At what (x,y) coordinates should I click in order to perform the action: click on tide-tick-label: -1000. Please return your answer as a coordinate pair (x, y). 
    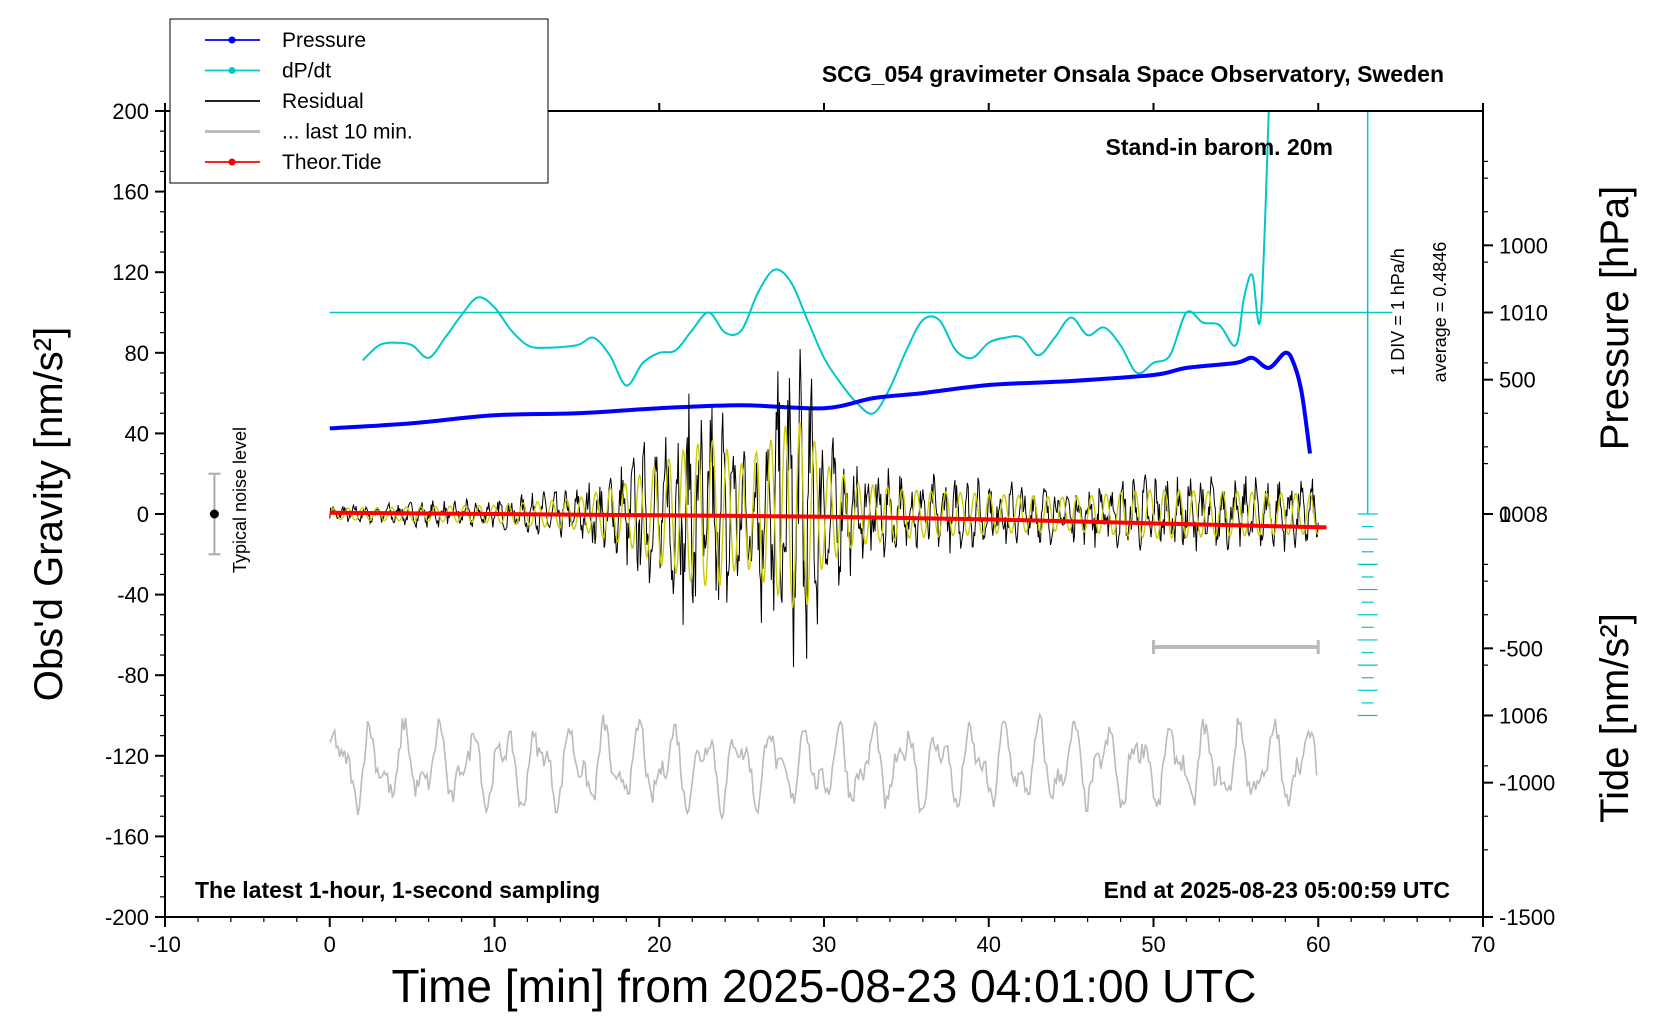
    Looking at the image, I should click on (1527, 783).